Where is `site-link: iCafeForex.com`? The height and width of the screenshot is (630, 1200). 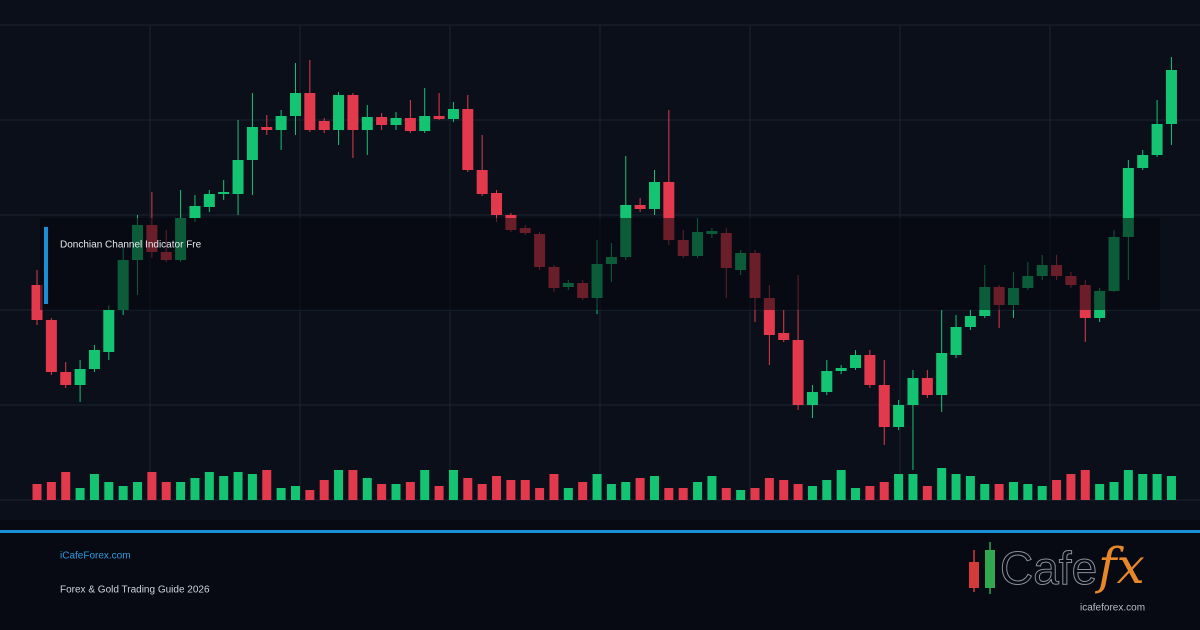
site-link: iCafeForex.com is located at coordinates (95, 556).